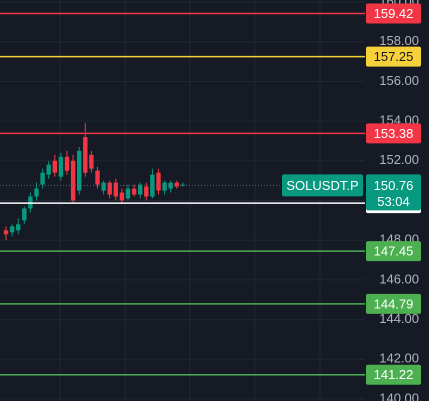 This screenshot has width=429, height=401. I want to click on y-tick-label: 158.00, so click(399, 40).